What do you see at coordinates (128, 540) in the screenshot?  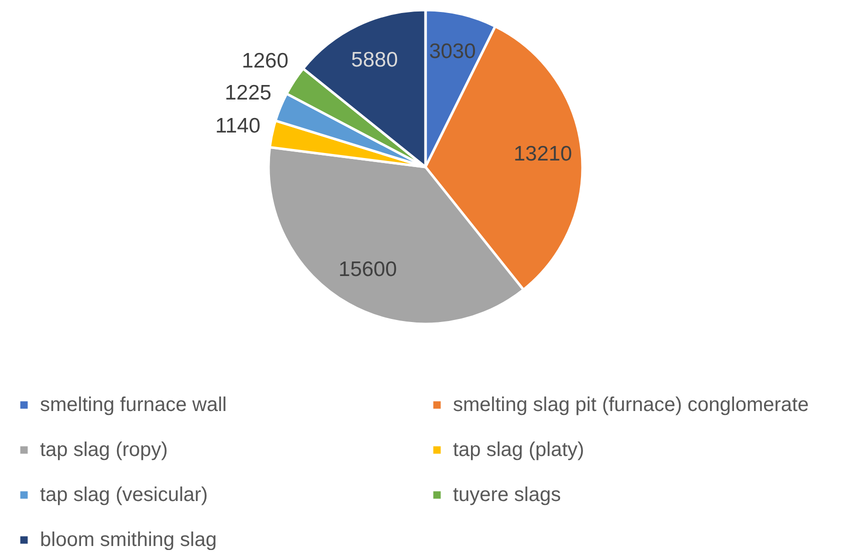 I see `legend-label: bloom smithing slag` at bounding box center [128, 540].